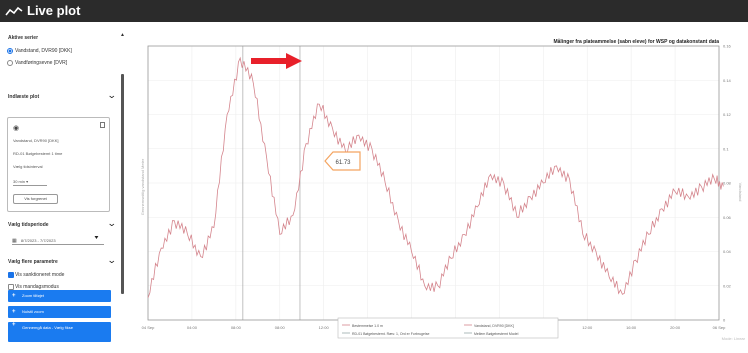 The width and height of the screenshot is (748, 353). What do you see at coordinates (33, 262) in the screenshot?
I see `parameters-title: Vælg flere parametre` at bounding box center [33, 262].